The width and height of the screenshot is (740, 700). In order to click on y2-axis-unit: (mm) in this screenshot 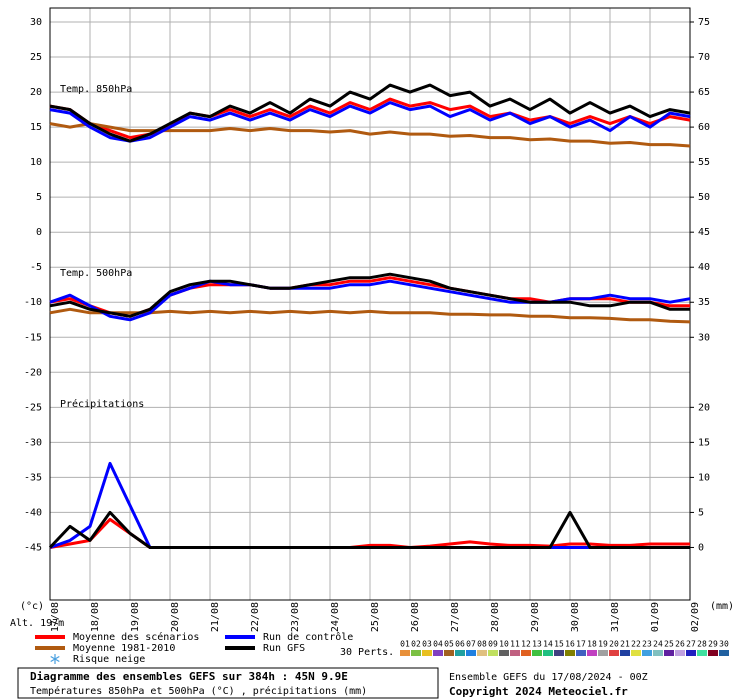, I will do `click(722, 606)`.